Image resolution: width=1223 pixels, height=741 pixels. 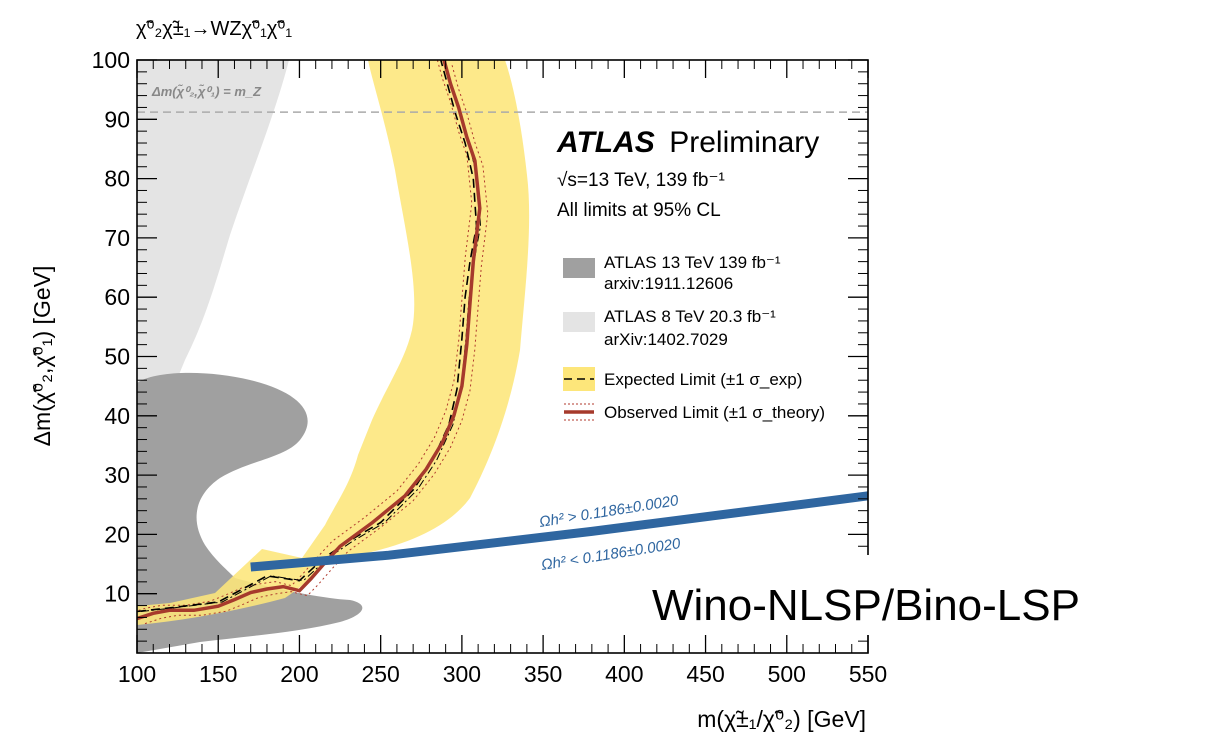 I want to click on relic-density-line, so click(x=559, y=531).